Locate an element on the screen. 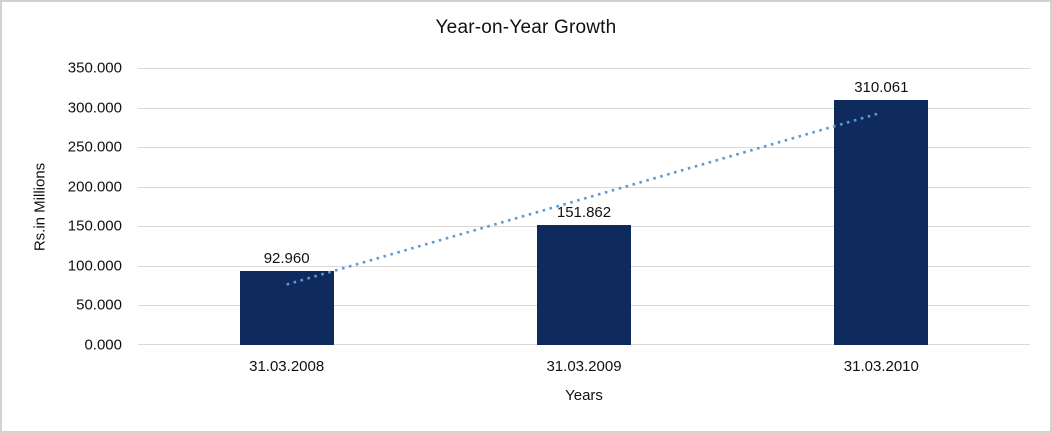 The image size is (1052, 433). x-category-label: 31.03.2008 is located at coordinates (287, 366).